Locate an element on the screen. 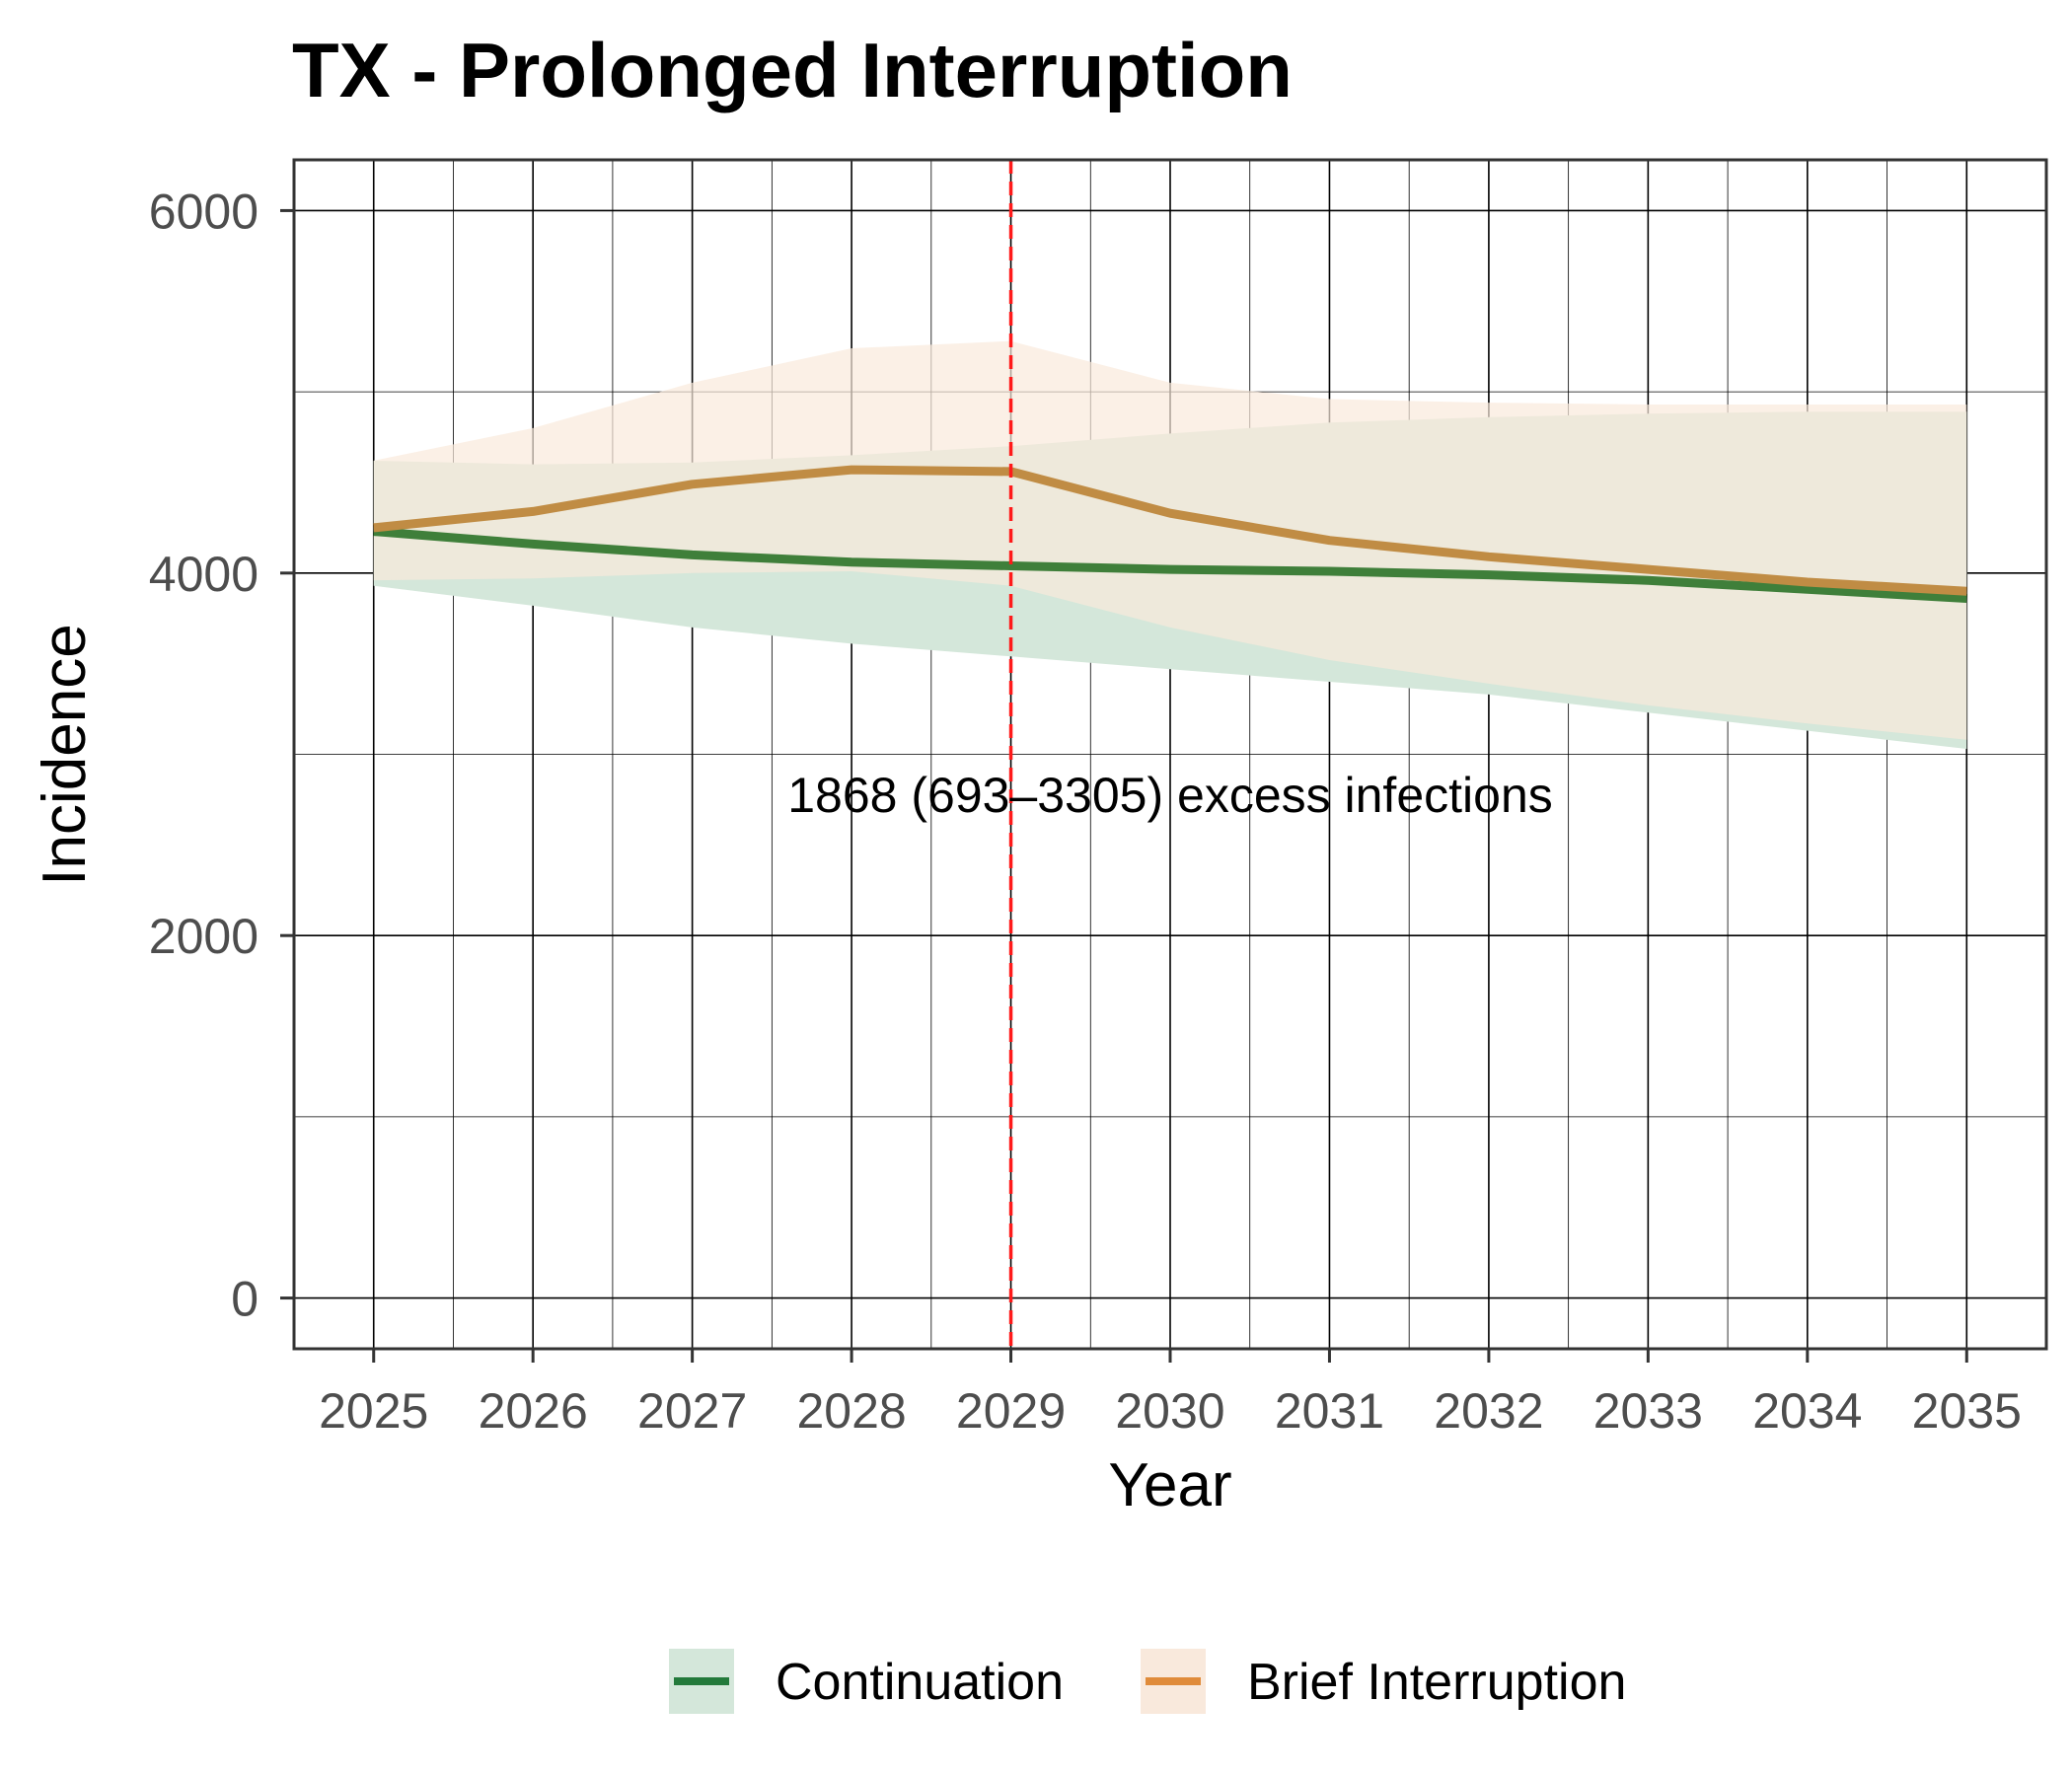  y-tick-label: 2000 is located at coordinates (204, 937).